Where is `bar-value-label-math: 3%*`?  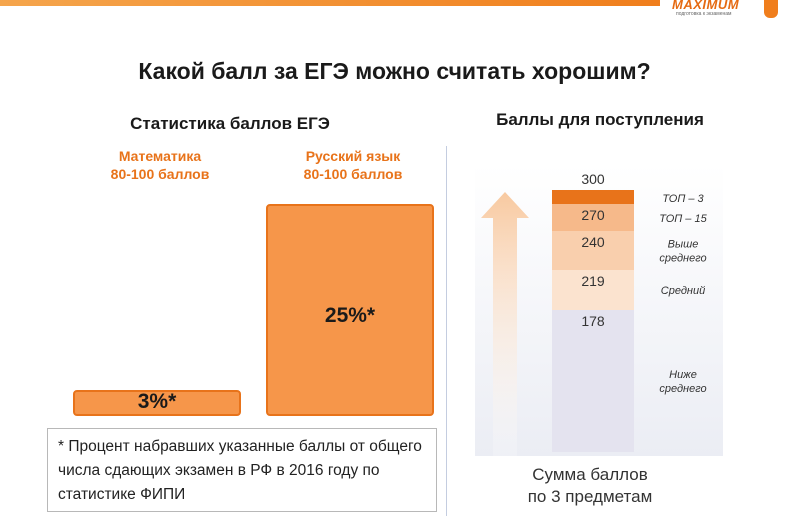 bar-value-label-math: 3%* is located at coordinates (157, 401).